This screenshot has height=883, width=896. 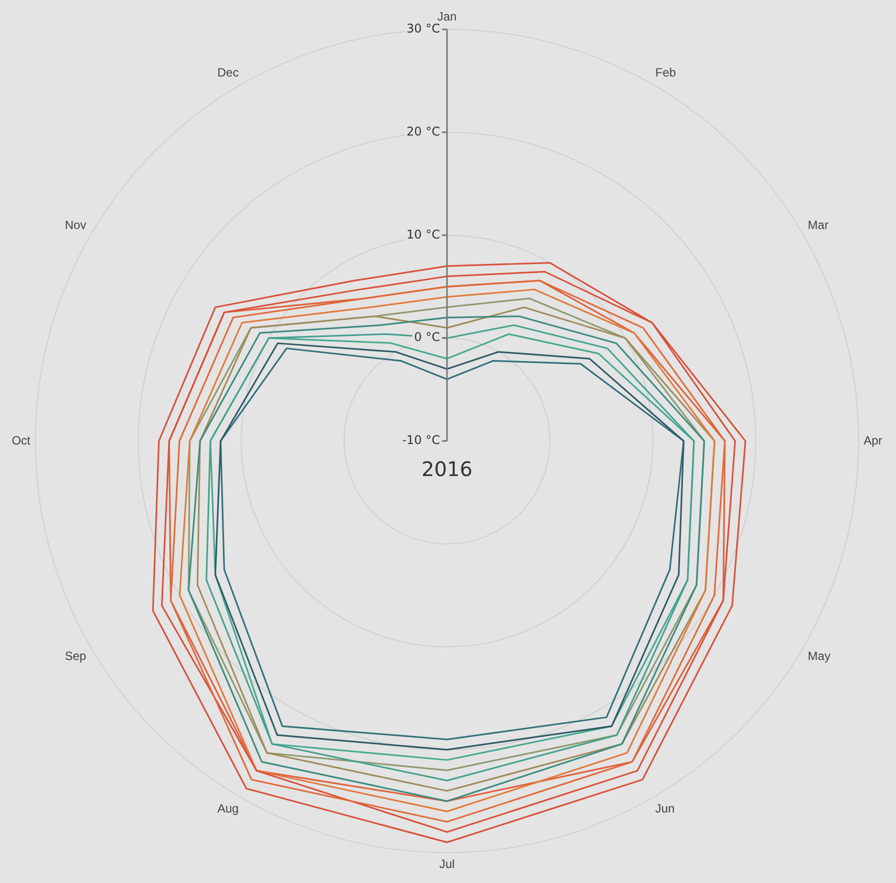 What do you see at coordinates (447, 469) in the screenshot?
I see `text: 2016` at bounding box center [447, 469].